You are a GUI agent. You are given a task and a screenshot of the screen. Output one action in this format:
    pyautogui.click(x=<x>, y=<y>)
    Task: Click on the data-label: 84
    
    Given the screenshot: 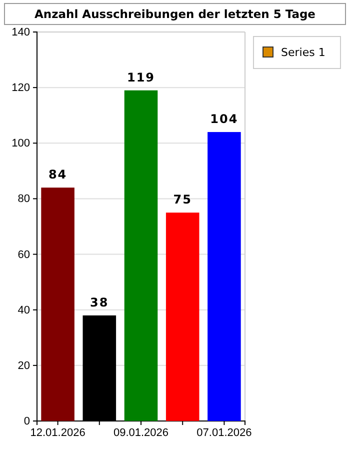 What is the action you would take?
    pyautogui.click(x=58, y=175)
    